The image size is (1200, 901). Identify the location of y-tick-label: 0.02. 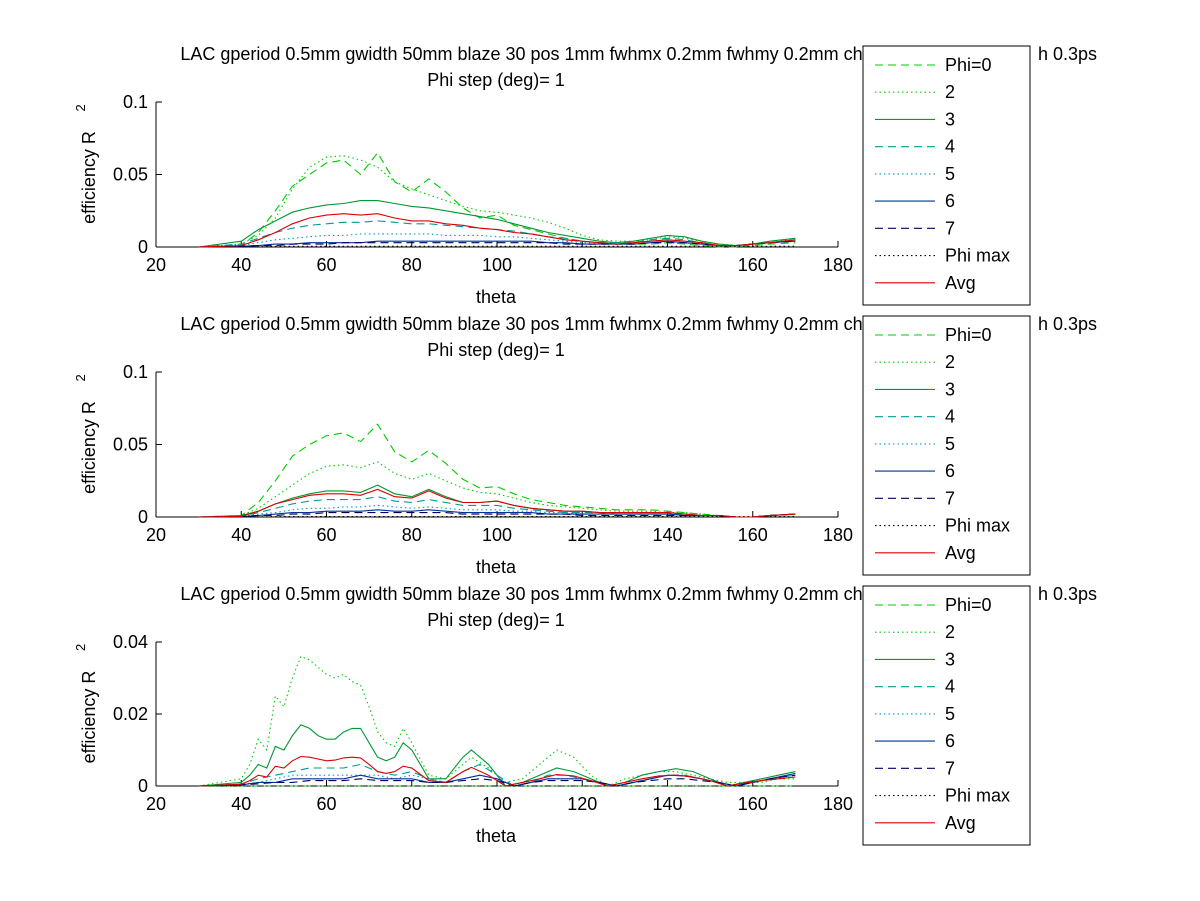
(130, 714).